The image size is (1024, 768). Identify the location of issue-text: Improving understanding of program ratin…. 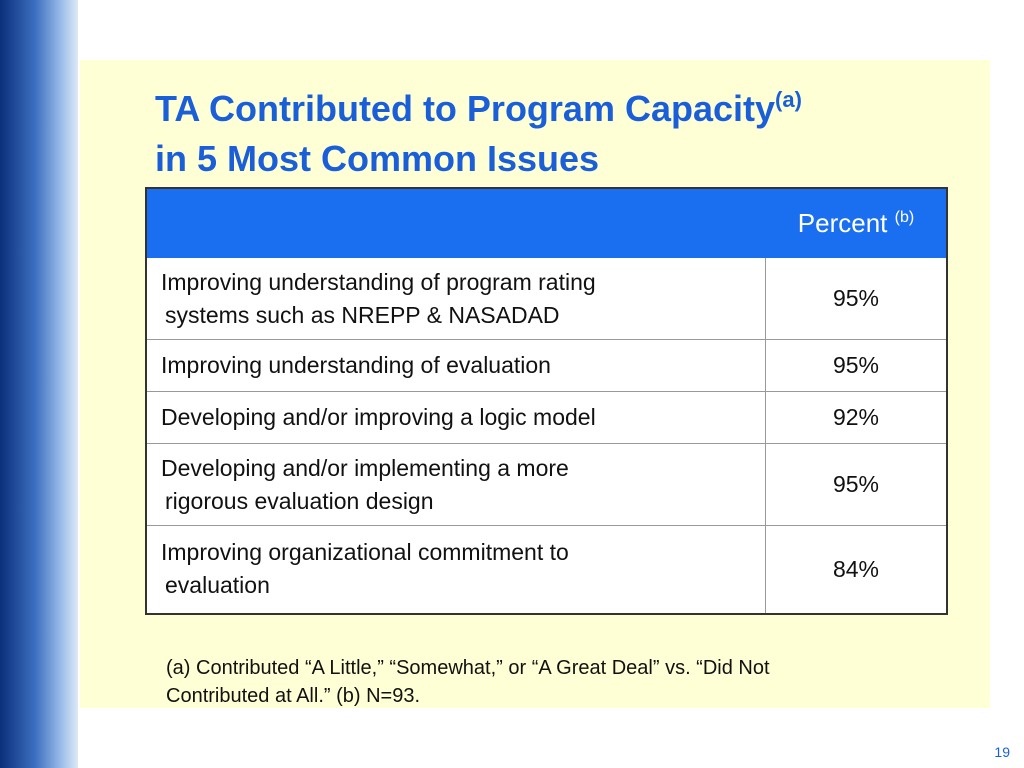
(378, 281).